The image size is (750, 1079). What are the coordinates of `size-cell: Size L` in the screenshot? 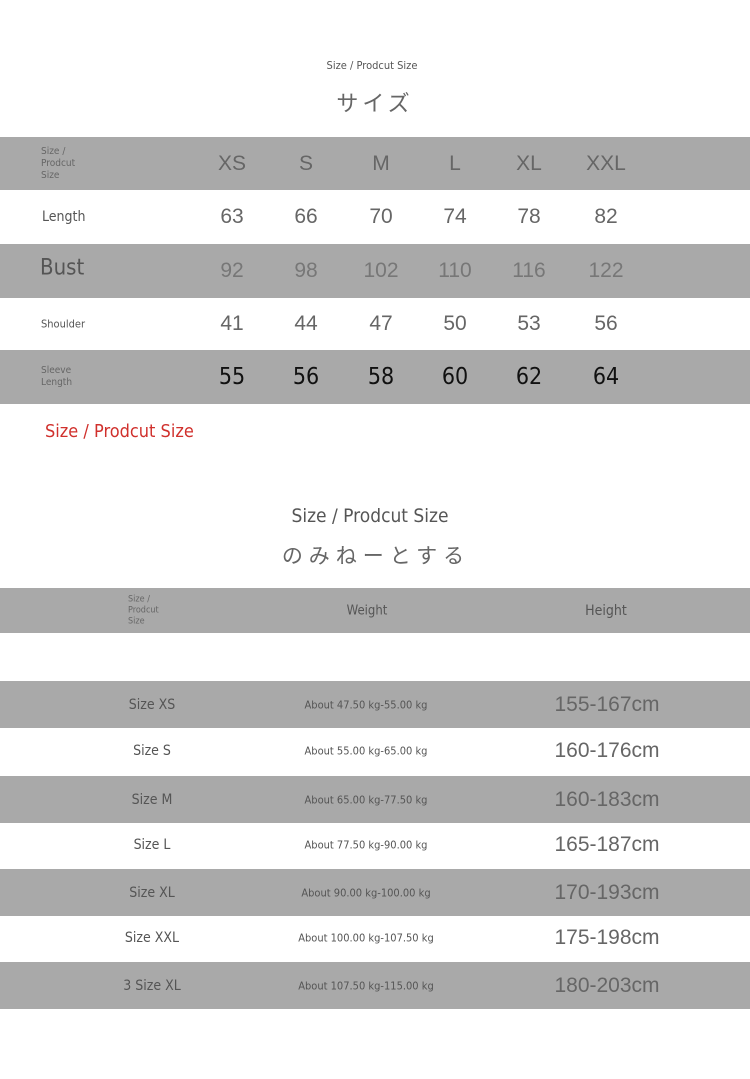 It's located at (152, 845).